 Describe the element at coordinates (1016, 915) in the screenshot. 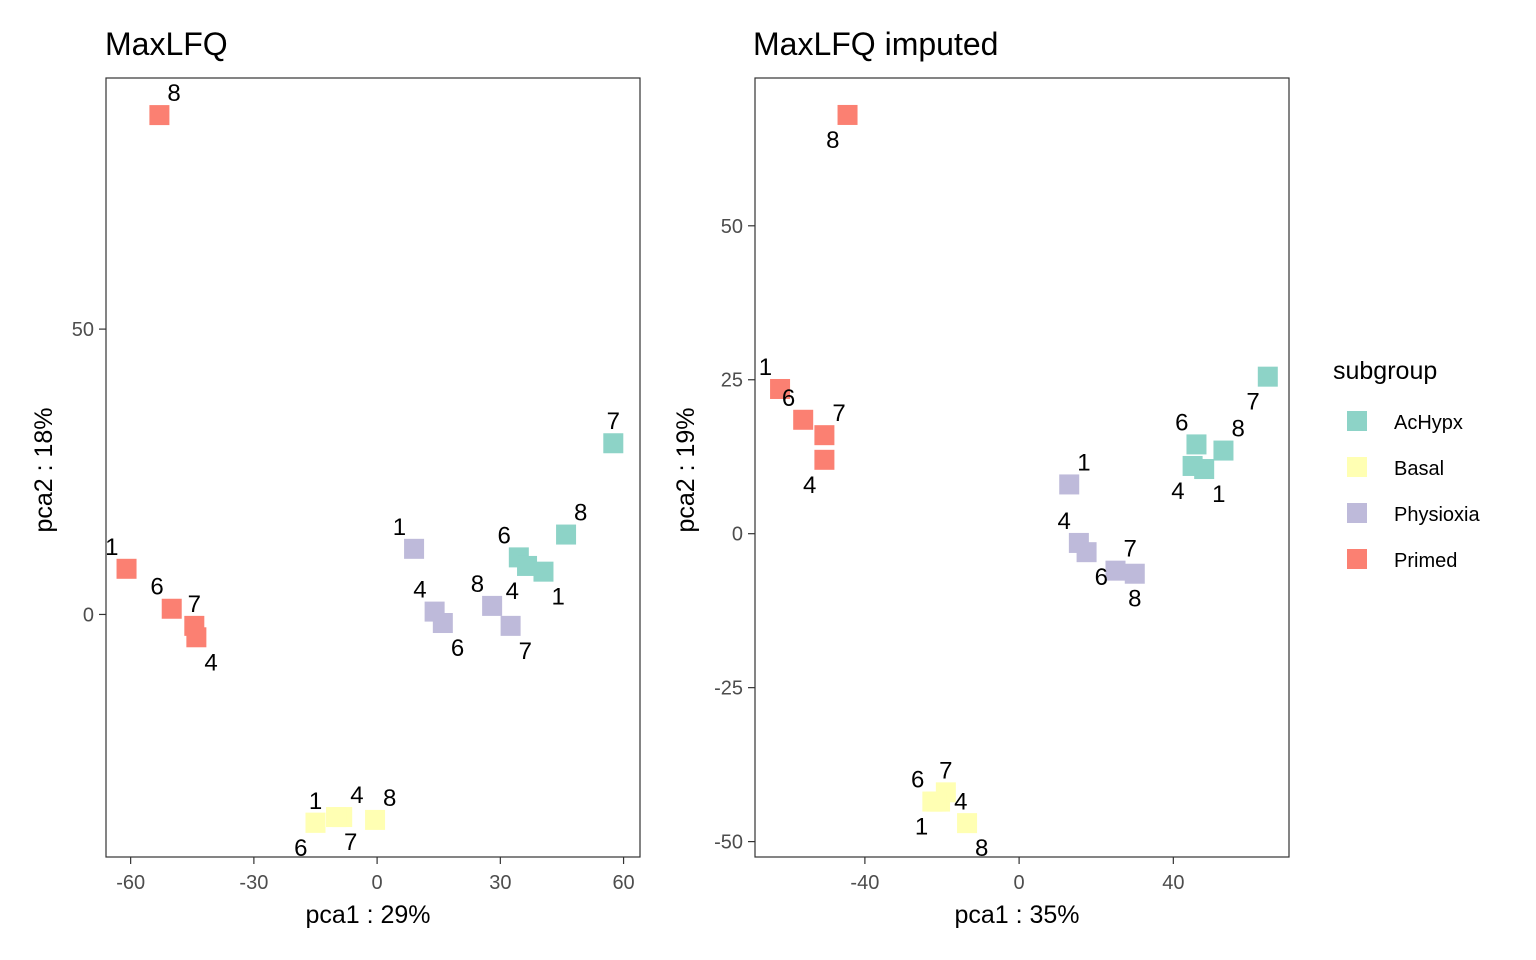

I see `x-axis-title: pca1 : 35%` at that location.